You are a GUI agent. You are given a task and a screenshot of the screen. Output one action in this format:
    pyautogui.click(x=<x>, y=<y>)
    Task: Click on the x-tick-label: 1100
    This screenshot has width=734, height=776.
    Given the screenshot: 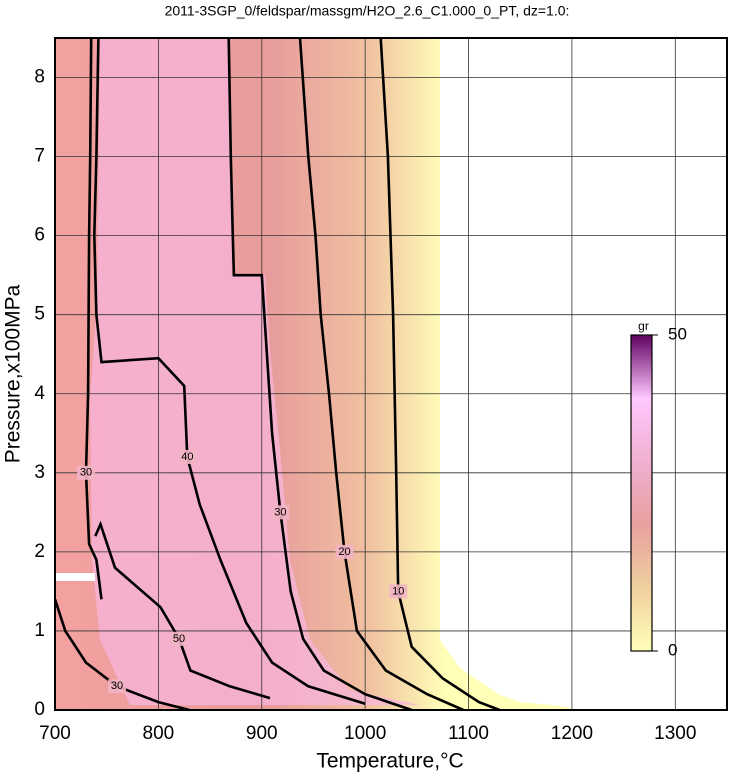 What is the action you would take?
    pyautogui.click(x=468, y=733)
    